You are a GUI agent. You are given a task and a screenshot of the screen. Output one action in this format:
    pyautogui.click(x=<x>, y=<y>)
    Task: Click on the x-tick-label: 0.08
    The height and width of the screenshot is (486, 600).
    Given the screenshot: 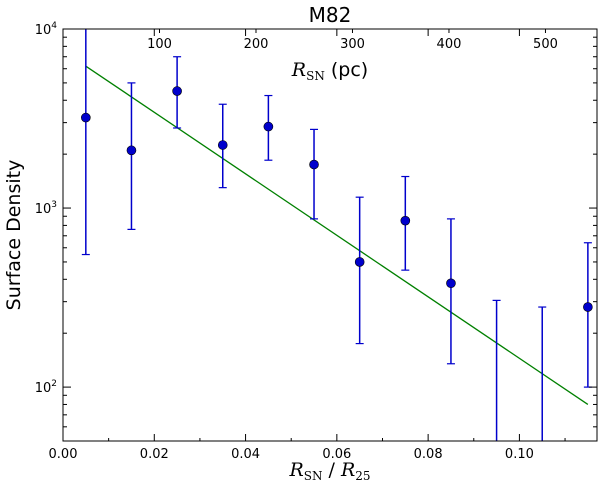 What is the action you would take?
    pyautogui.click(x=428, y=454)
    